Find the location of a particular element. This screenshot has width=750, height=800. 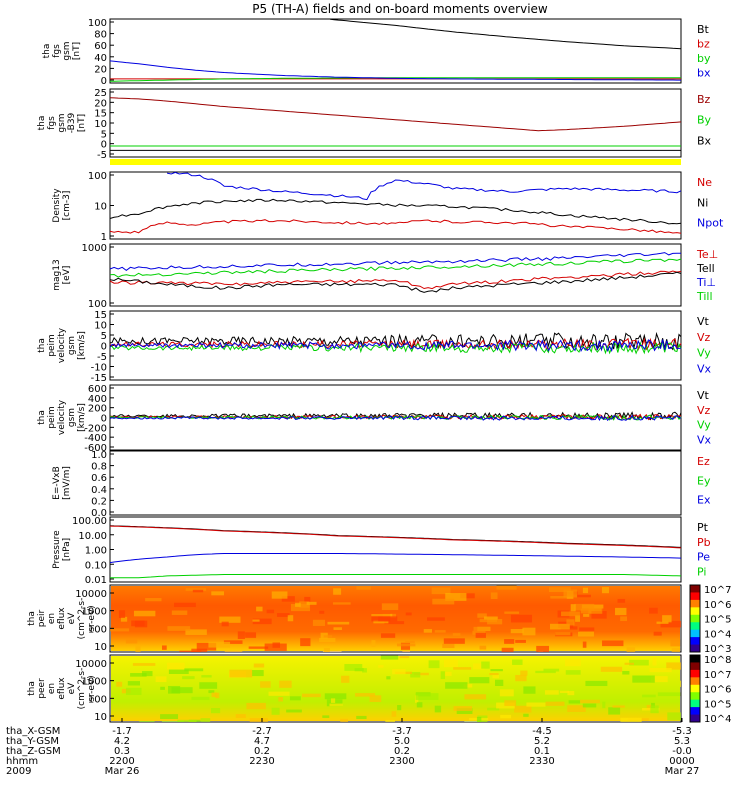

legend-label: Pb is located at coordinates (704, 542).